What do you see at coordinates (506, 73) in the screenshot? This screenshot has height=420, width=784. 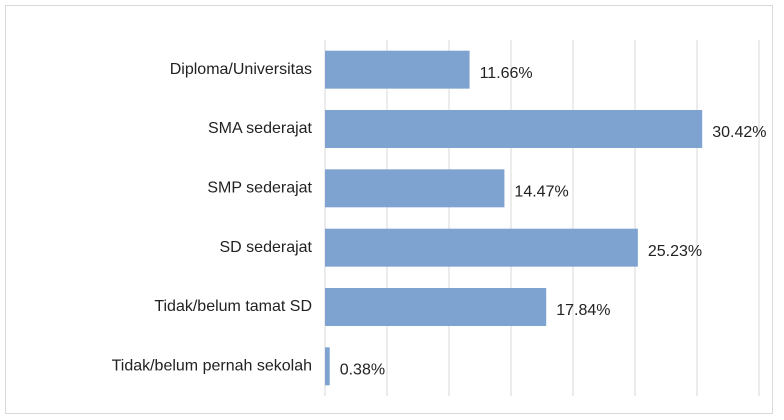 I see `data-label: 11.66%` at bounding box center [506, 73].